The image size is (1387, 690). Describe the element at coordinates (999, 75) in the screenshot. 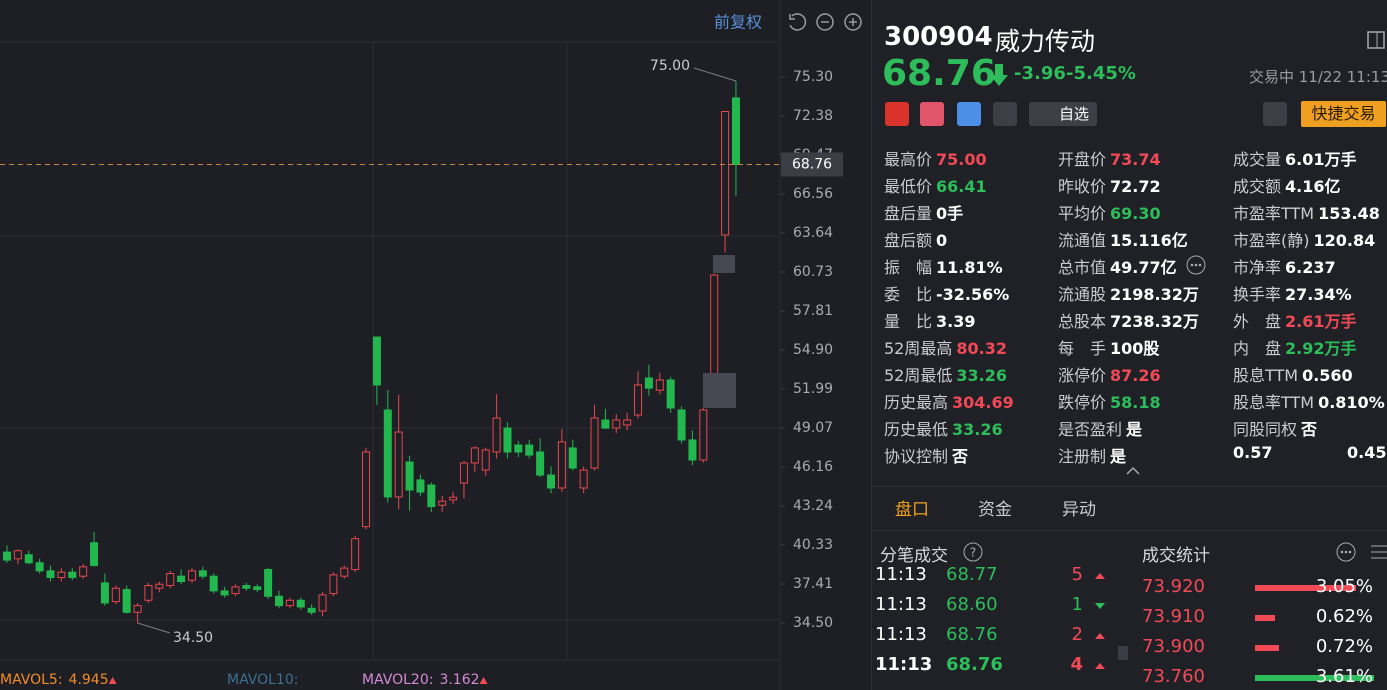

I see `down-arrow-icon` at that location.